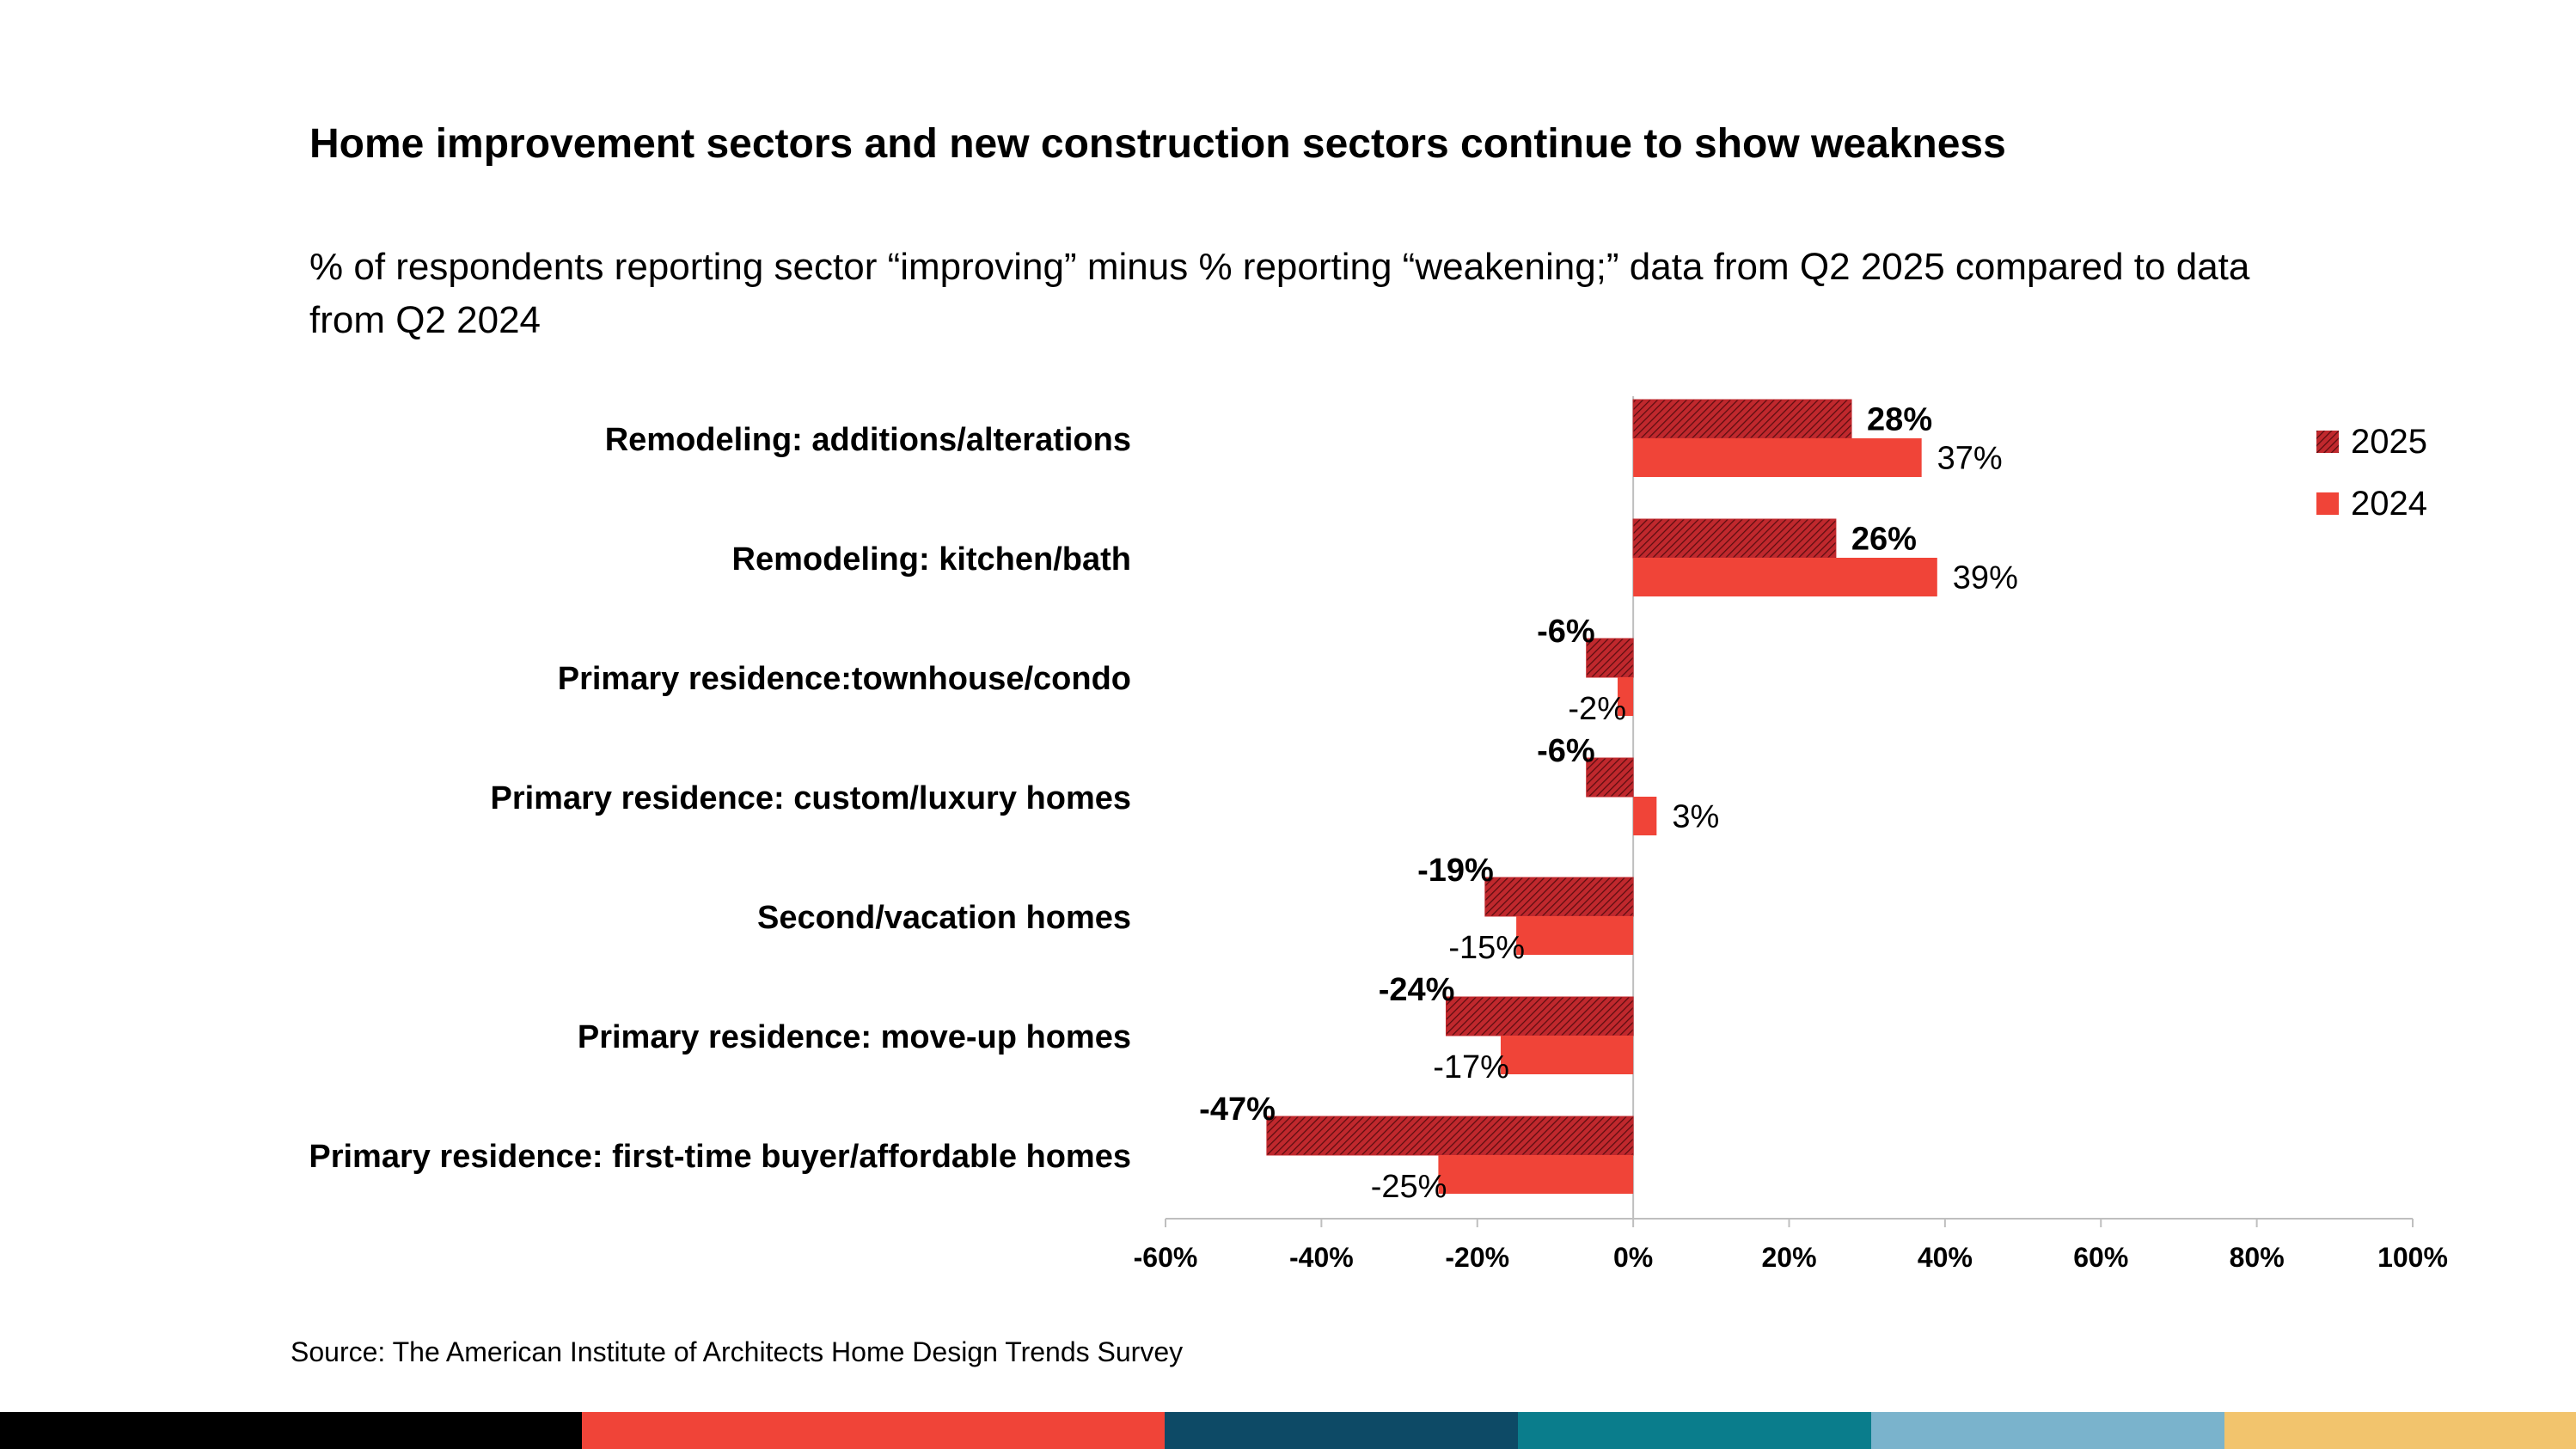 The width and height of the screenshot is (2576, 1449). Describe the element at coordinates (1899, 420) in the screenshot. I see `data-label-2025: 28%` at that location.